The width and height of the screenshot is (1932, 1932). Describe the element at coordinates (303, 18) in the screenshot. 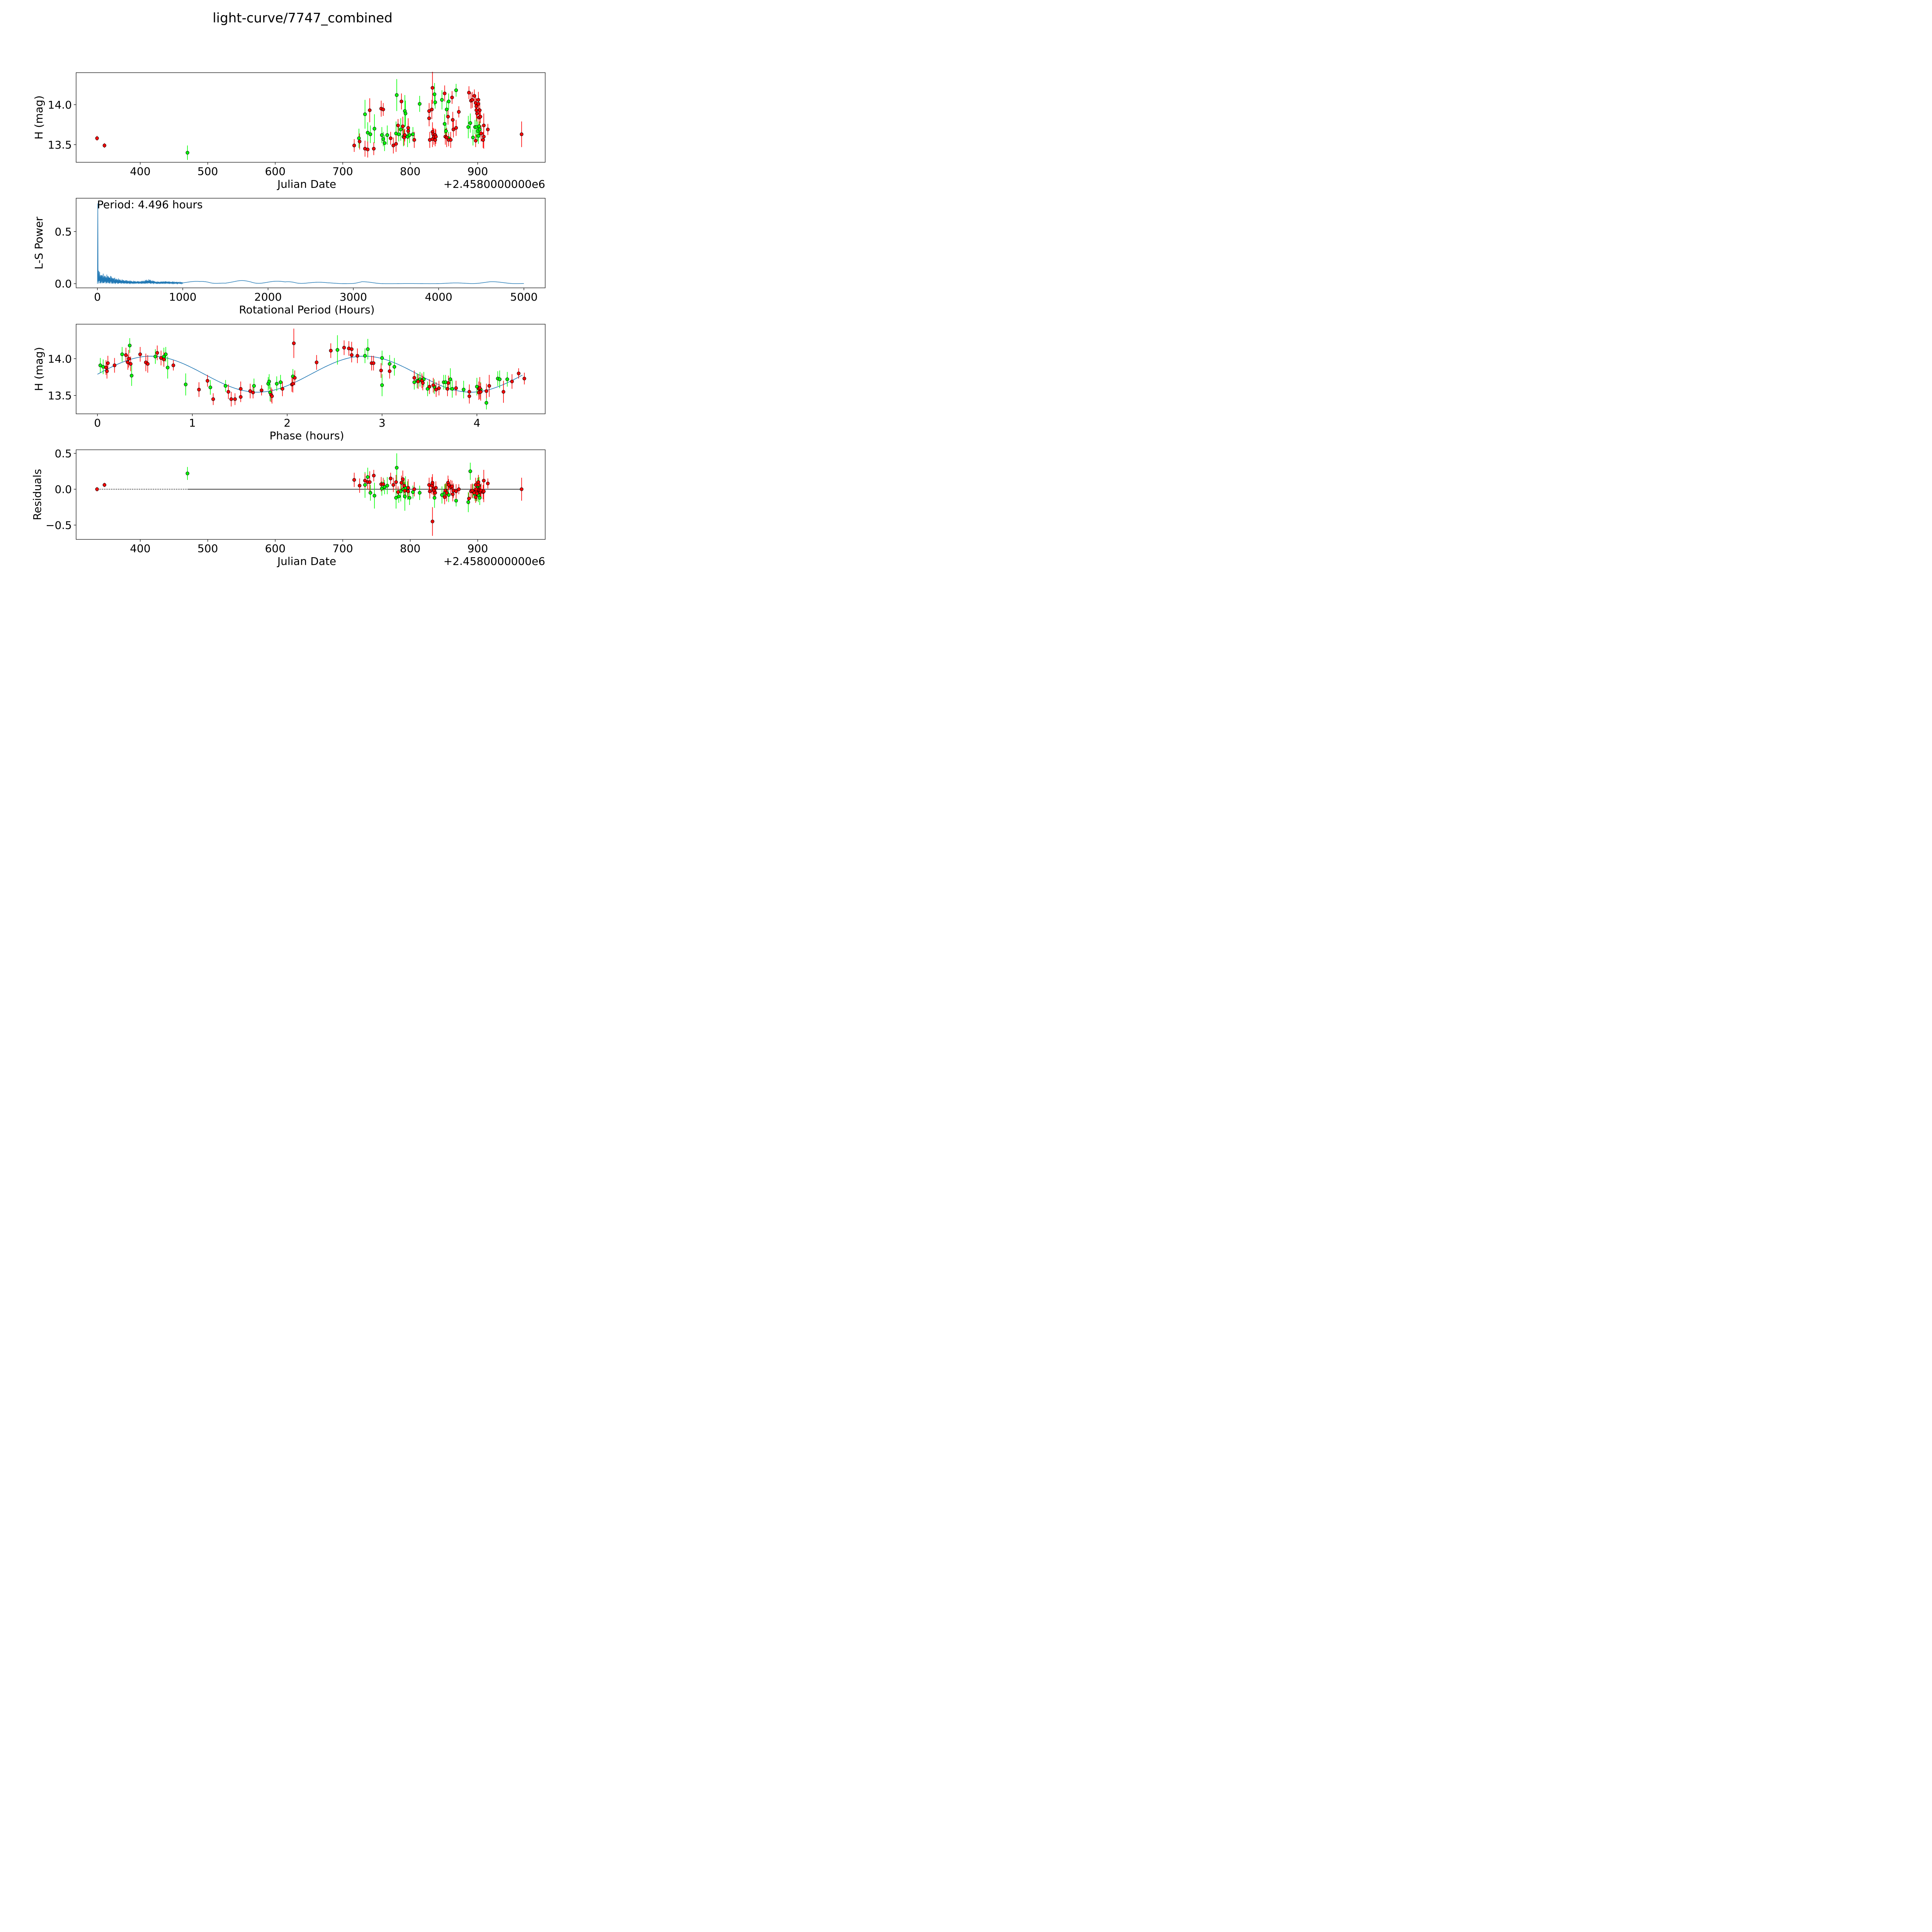

I see `figure-title: light-curve/7747_combined` at that location.